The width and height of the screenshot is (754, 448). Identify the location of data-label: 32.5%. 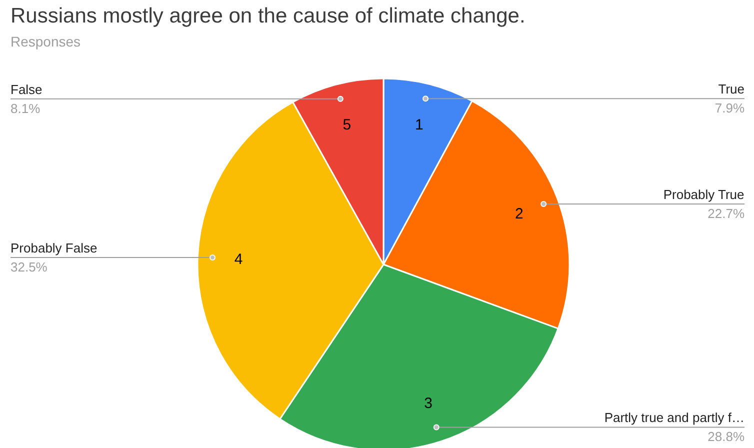
(29, 267).